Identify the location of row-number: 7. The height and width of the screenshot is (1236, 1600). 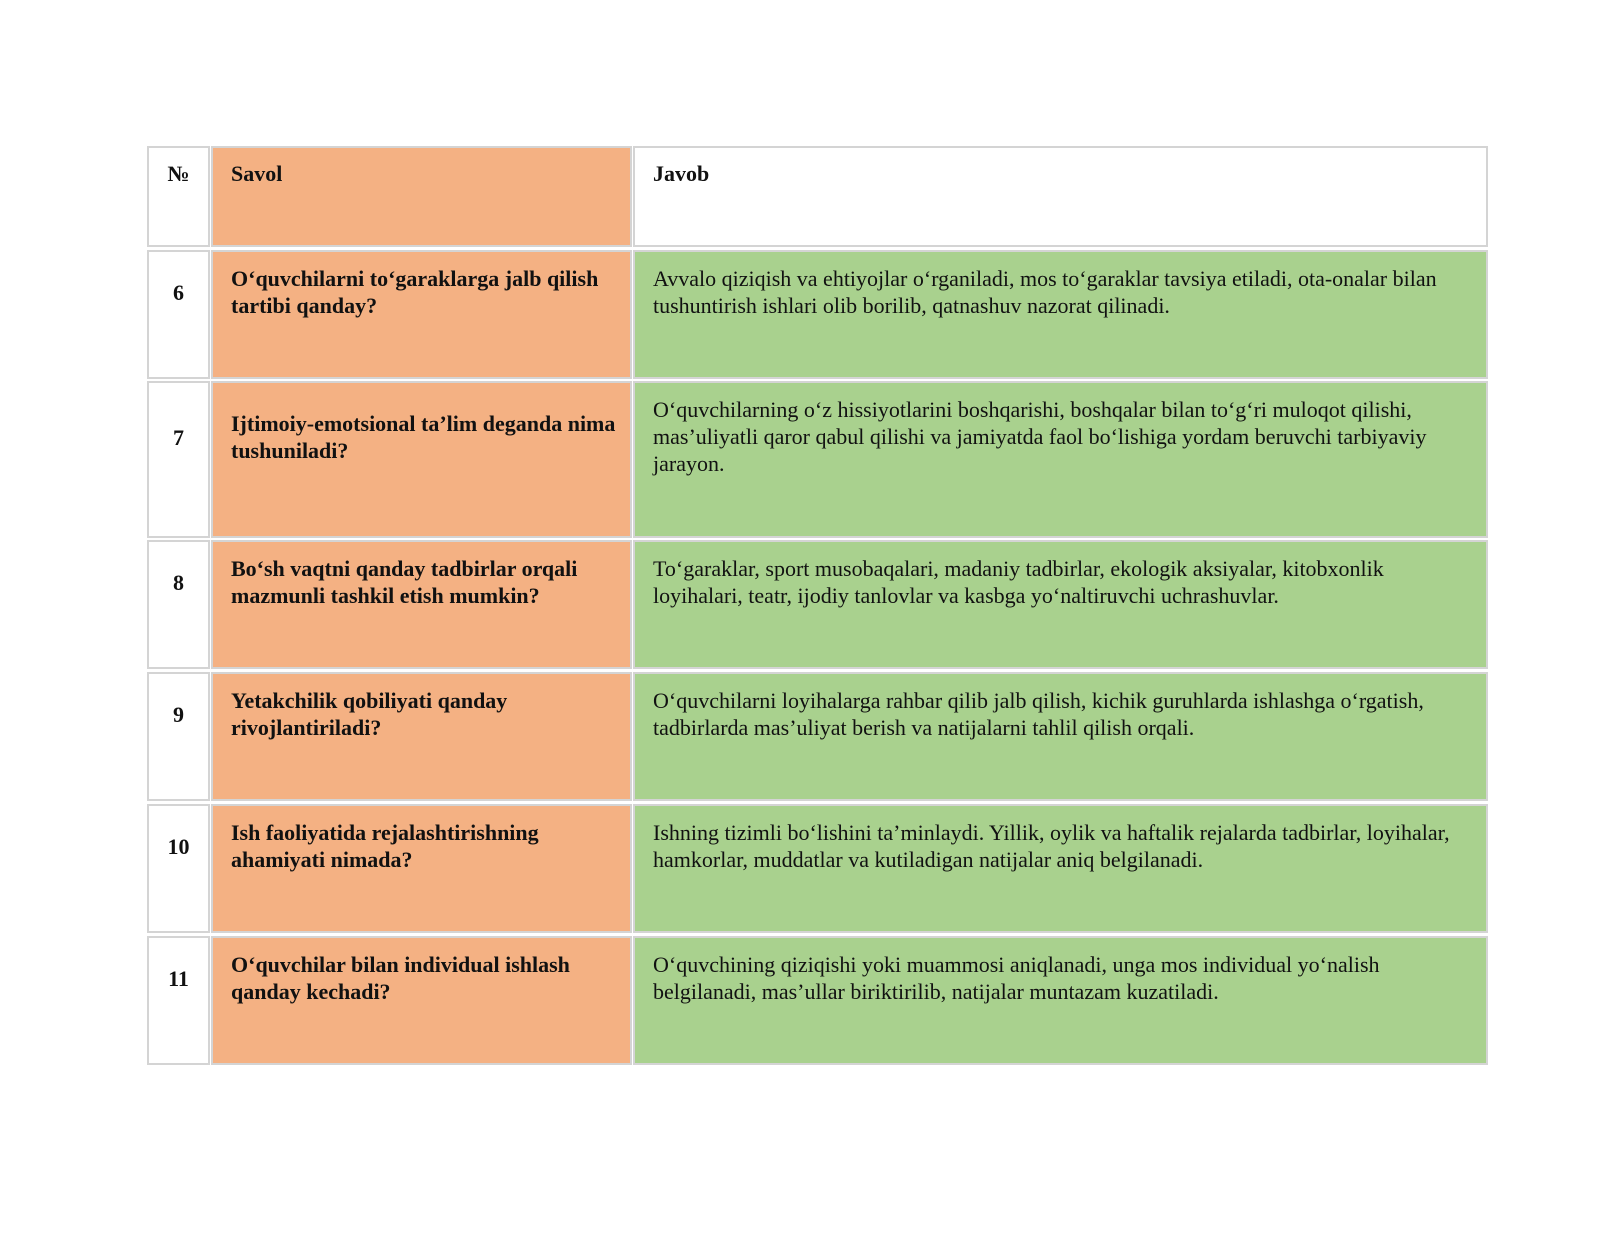
(178, 459).